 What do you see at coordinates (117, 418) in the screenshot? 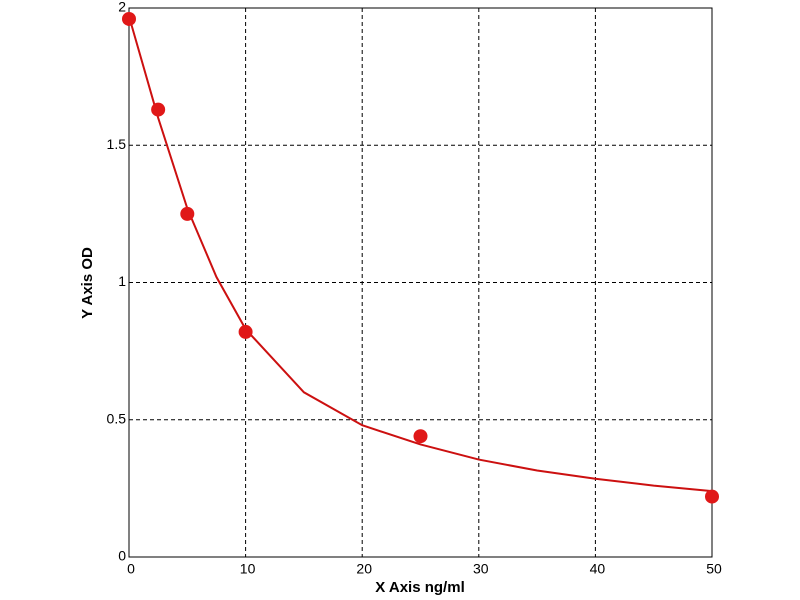
I see `y-tick-label: 0.5` at bounding box center [117, 418].